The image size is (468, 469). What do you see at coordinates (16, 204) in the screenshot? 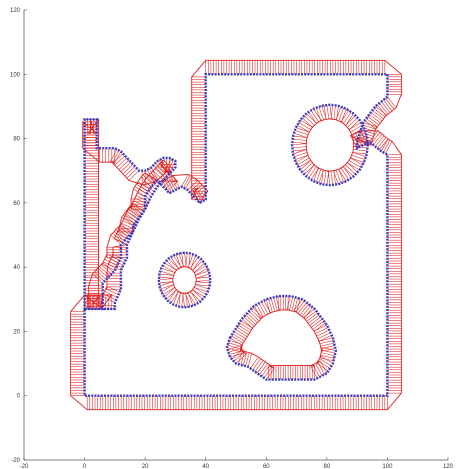
I see `y-tick-label: 60` at bounding box center [16, 204].